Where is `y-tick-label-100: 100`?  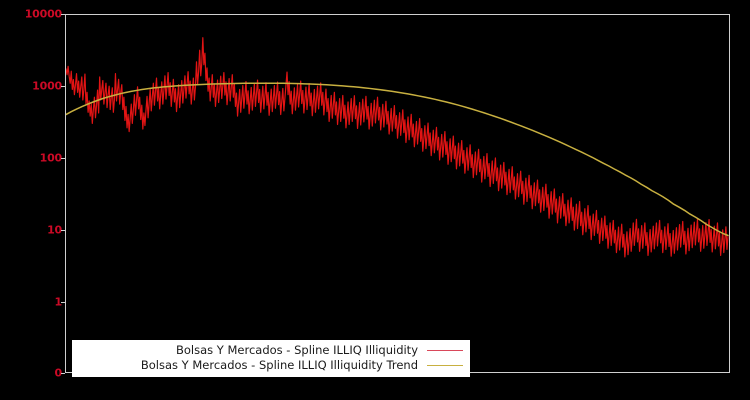
y-tick-label-100: 100 is located at coordinates (51, 158).